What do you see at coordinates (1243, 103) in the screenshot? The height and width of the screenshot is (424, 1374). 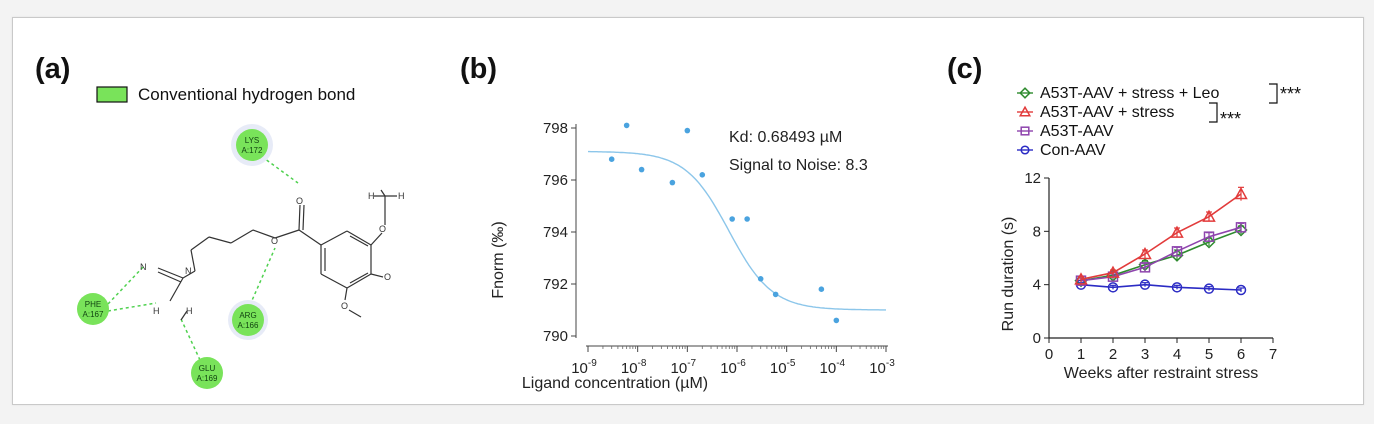 I see `significance-brackets` at bounding box center [1243, 103].